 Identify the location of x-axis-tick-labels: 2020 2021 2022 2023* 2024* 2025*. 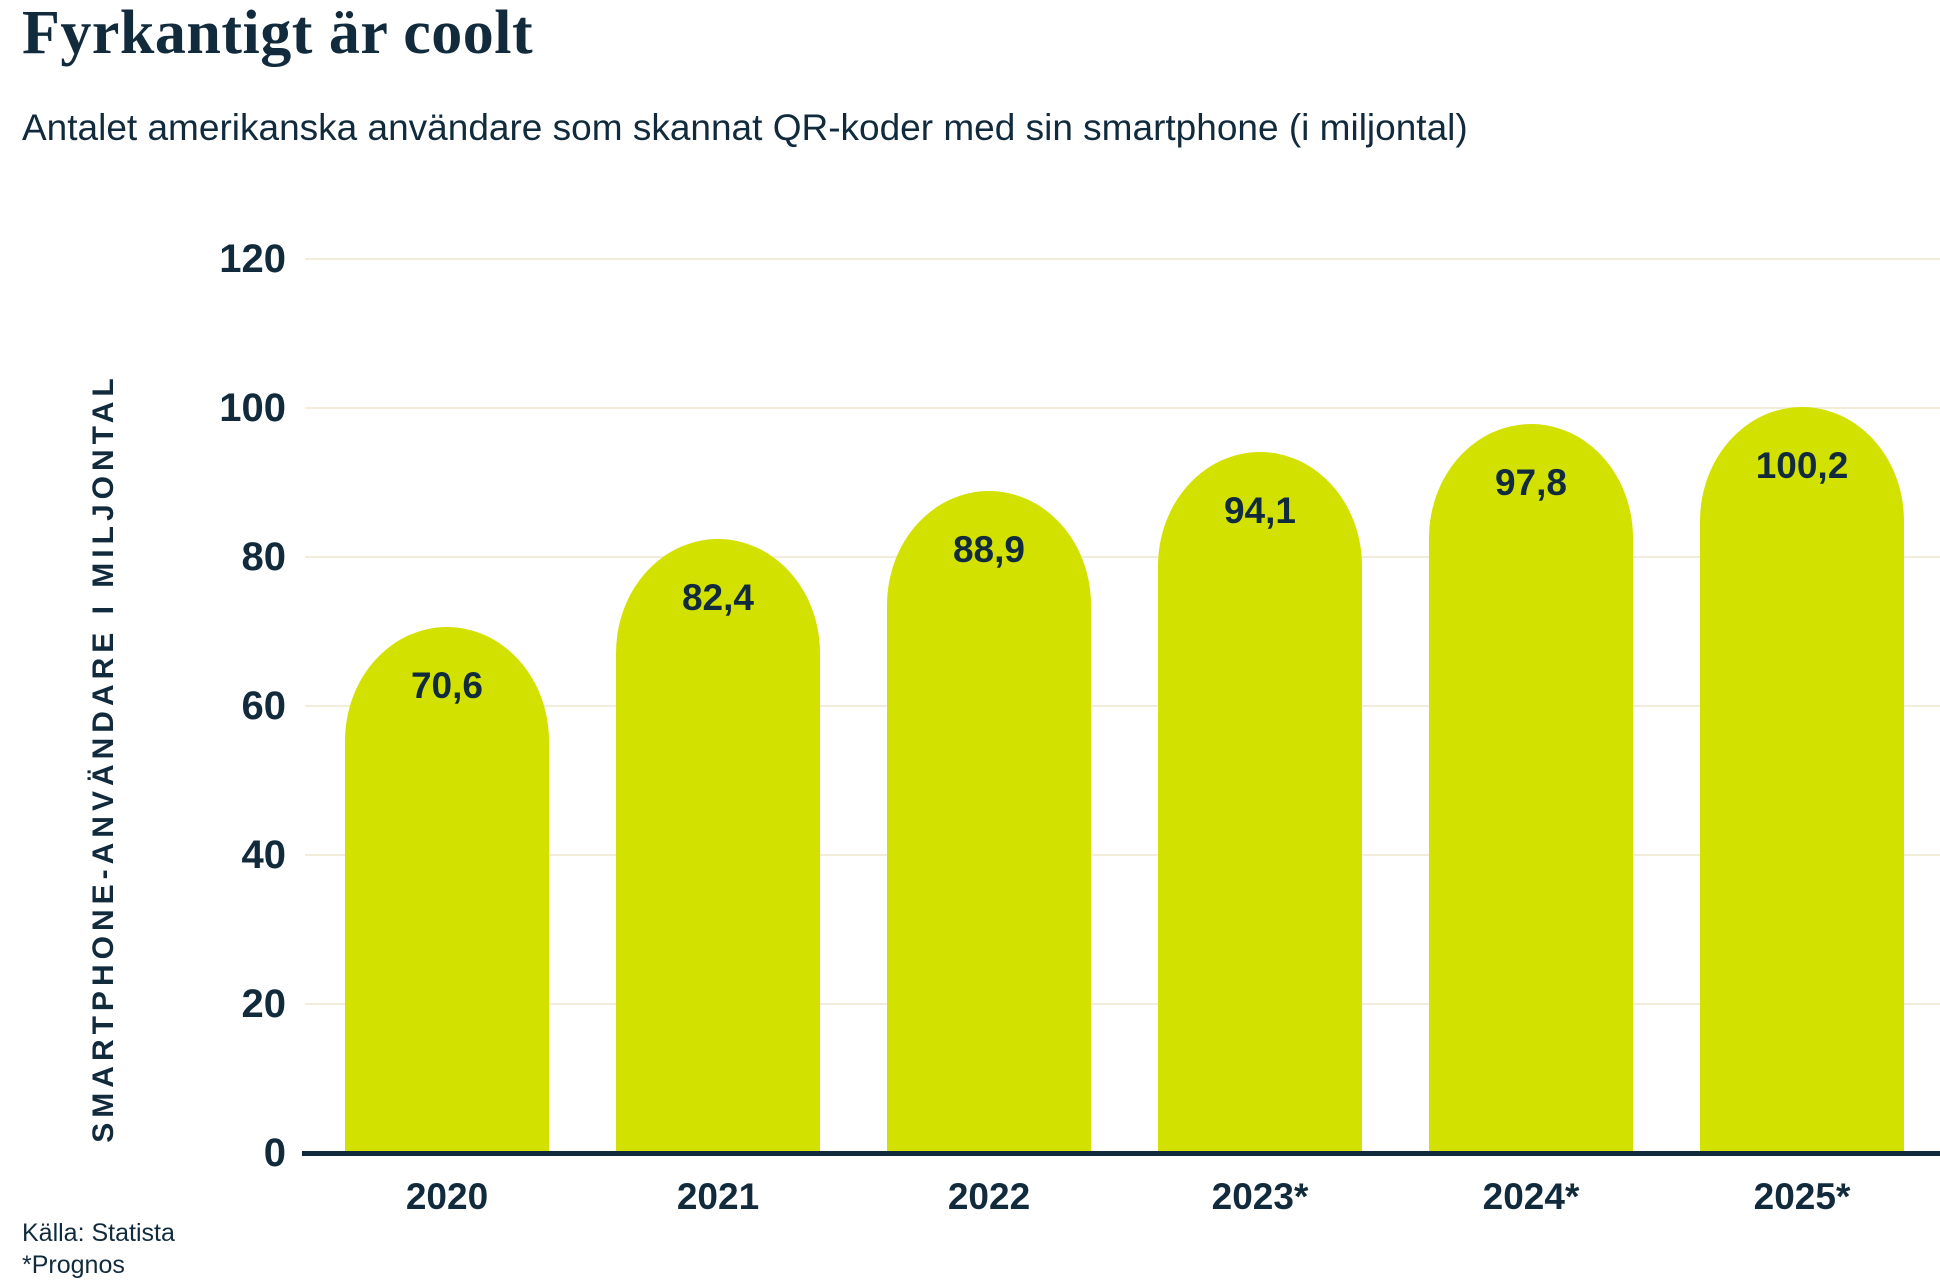
(1122, 1199).